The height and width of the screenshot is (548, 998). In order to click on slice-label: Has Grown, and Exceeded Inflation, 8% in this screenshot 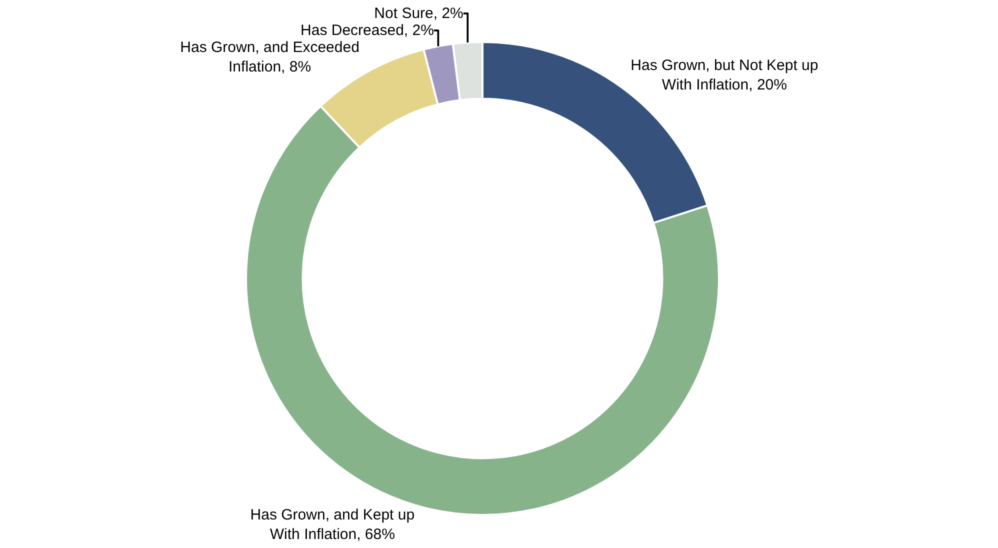, I will do `click(270, 57)`.